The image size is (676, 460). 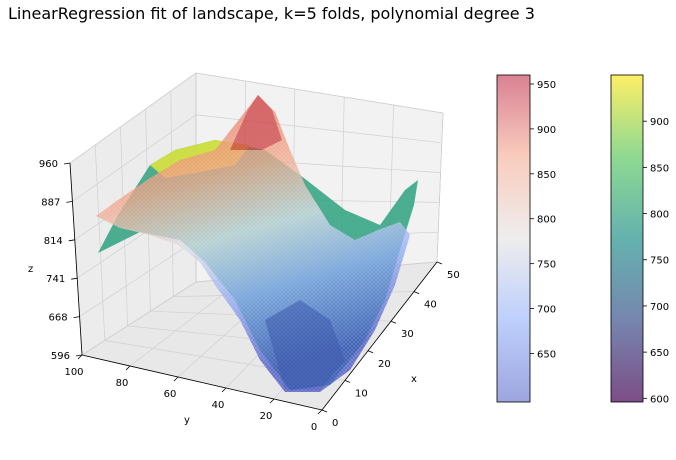 I want to click on y-tick-label: 60, so click(x=170, y=394).